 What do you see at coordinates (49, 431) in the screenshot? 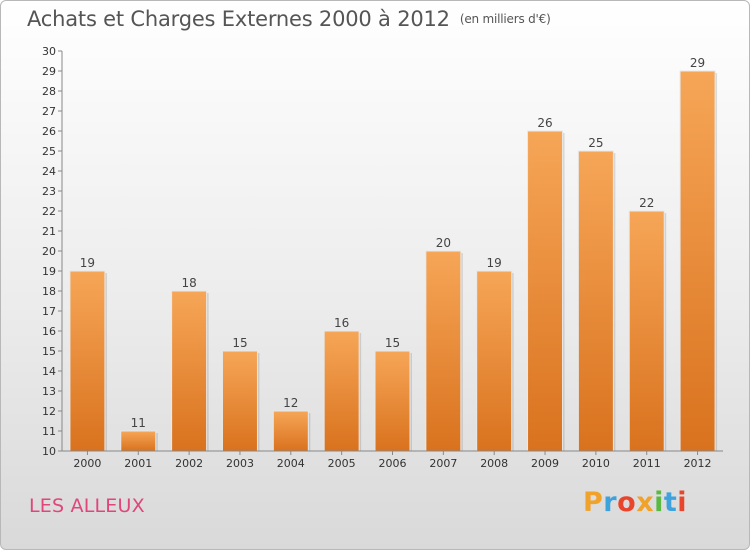
I see `y-tick-label: 11` at bounding box center [49, 431].